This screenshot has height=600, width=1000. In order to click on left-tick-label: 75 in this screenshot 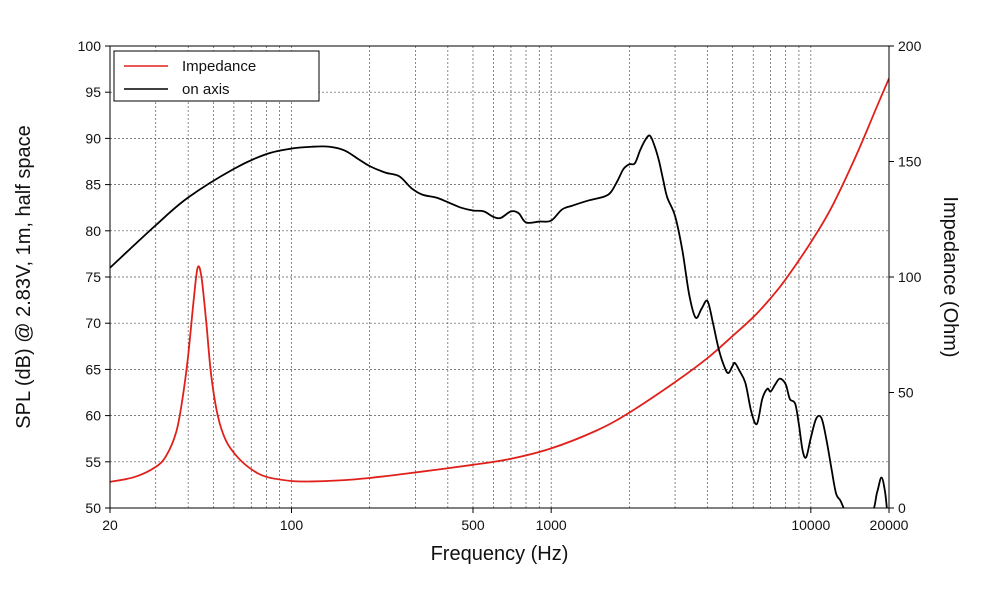, I will do `click(93, 277)`.